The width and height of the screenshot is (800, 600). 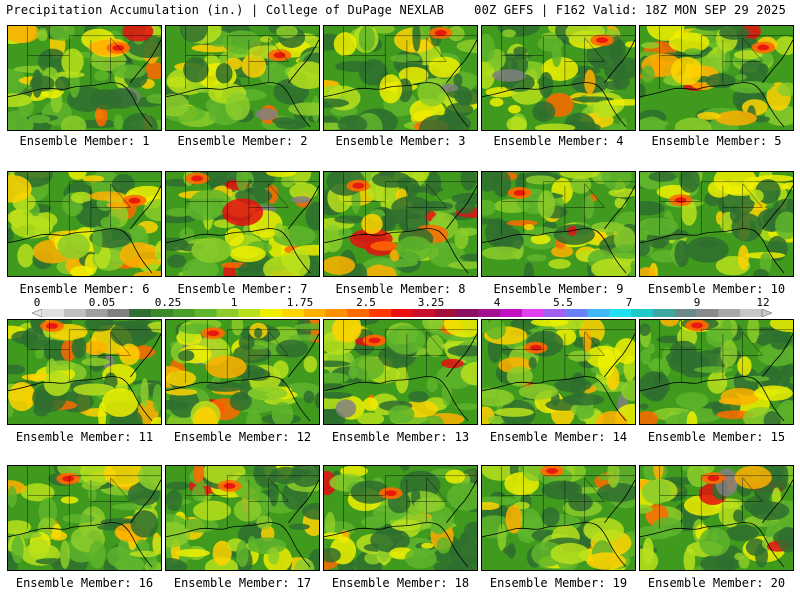 I want to click on colorbar-tick-label: 2.5, so click(x=366, y=302).